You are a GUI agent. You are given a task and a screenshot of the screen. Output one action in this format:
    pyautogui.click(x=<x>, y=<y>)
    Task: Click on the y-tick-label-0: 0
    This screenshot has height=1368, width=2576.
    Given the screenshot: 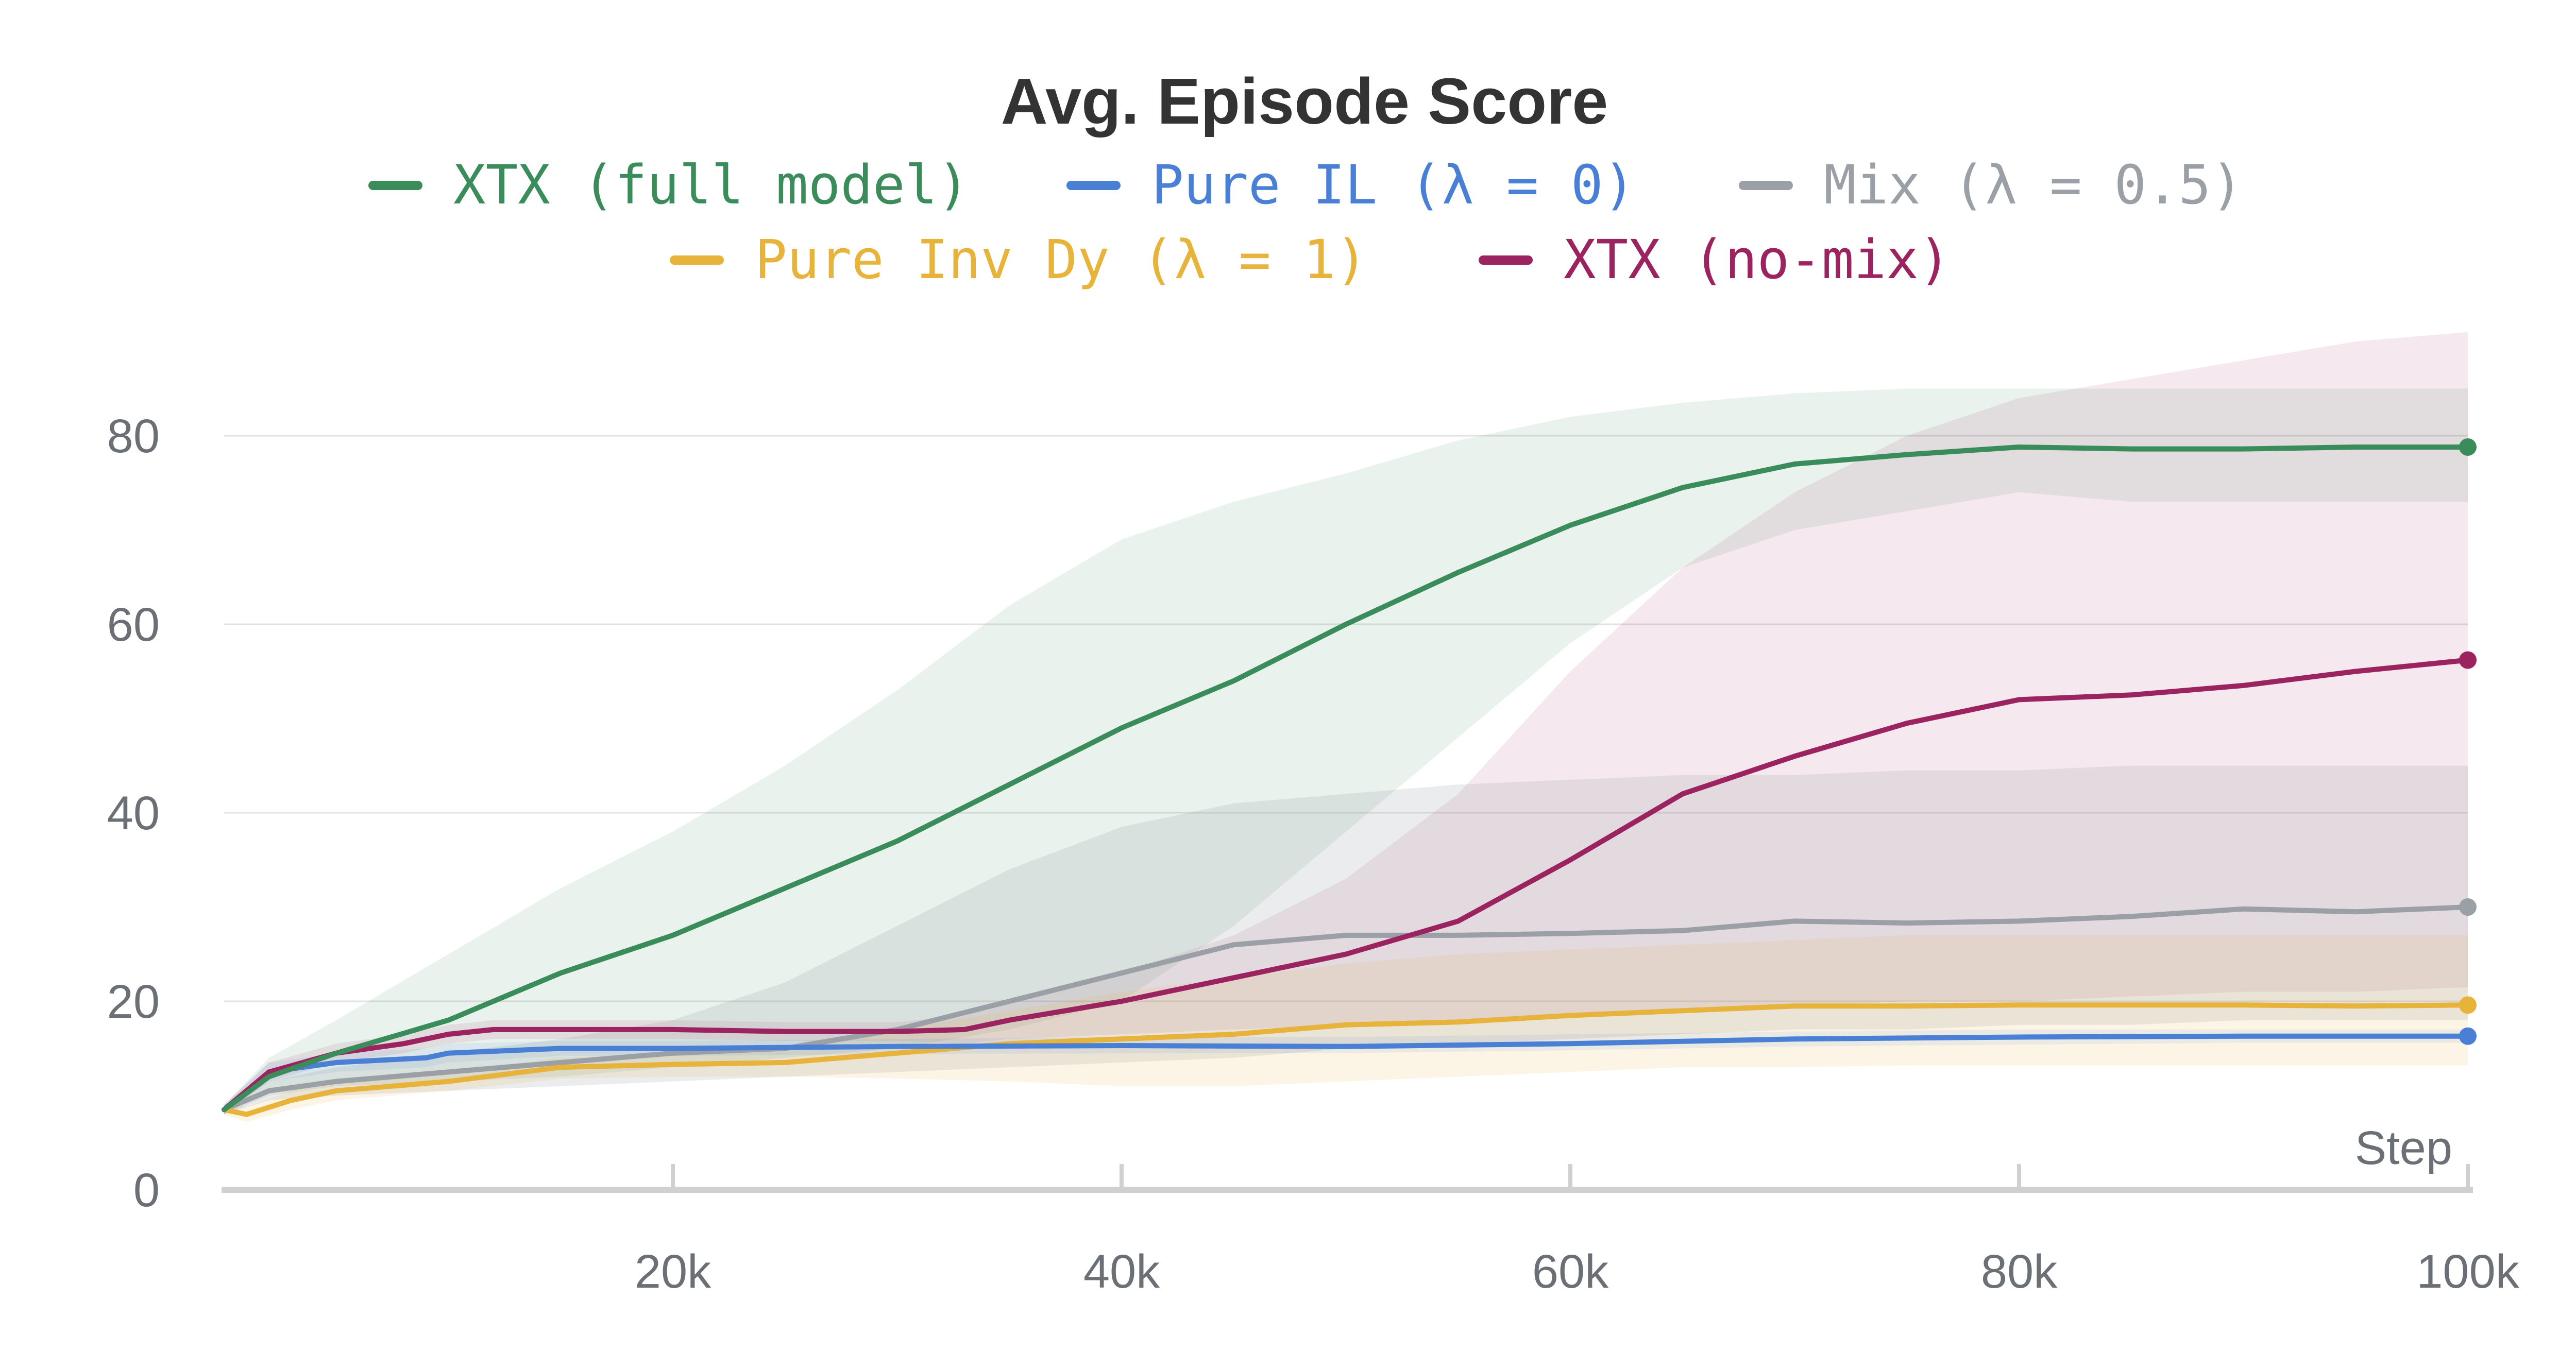 What is the action you would take?
    pyautogui.click(x=146, y=1190)
    